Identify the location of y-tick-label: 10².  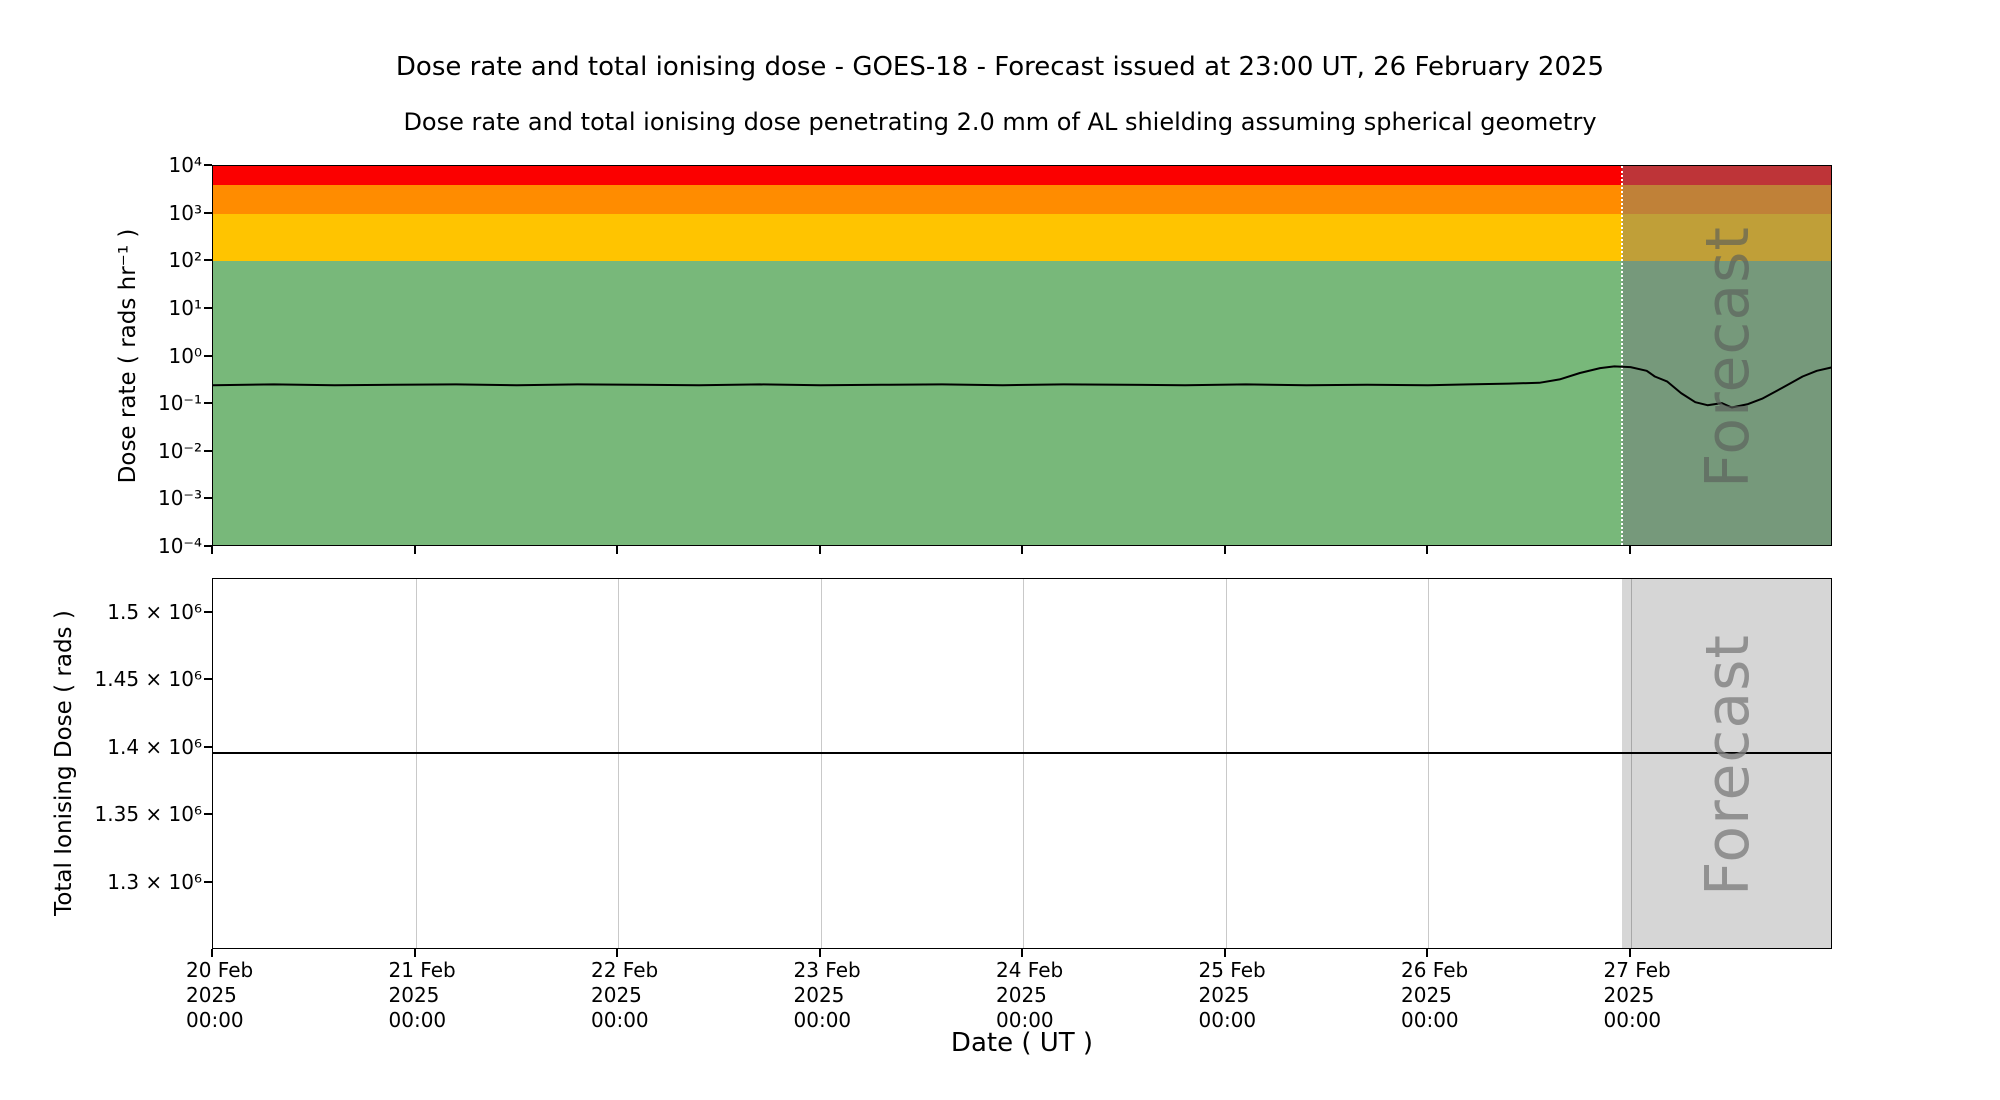
(185, 260).